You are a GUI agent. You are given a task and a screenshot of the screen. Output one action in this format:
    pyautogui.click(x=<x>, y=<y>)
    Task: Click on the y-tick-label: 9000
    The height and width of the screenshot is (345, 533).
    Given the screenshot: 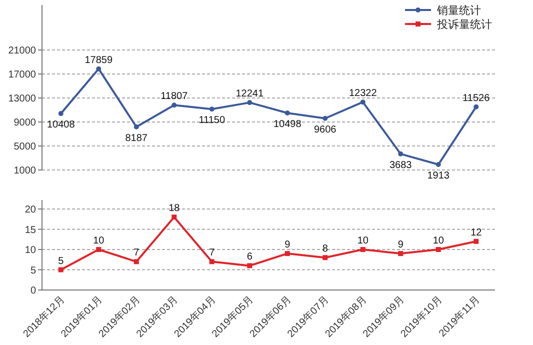 What is the action you would take?
    pyautogui.click(x=25, y=123)
    